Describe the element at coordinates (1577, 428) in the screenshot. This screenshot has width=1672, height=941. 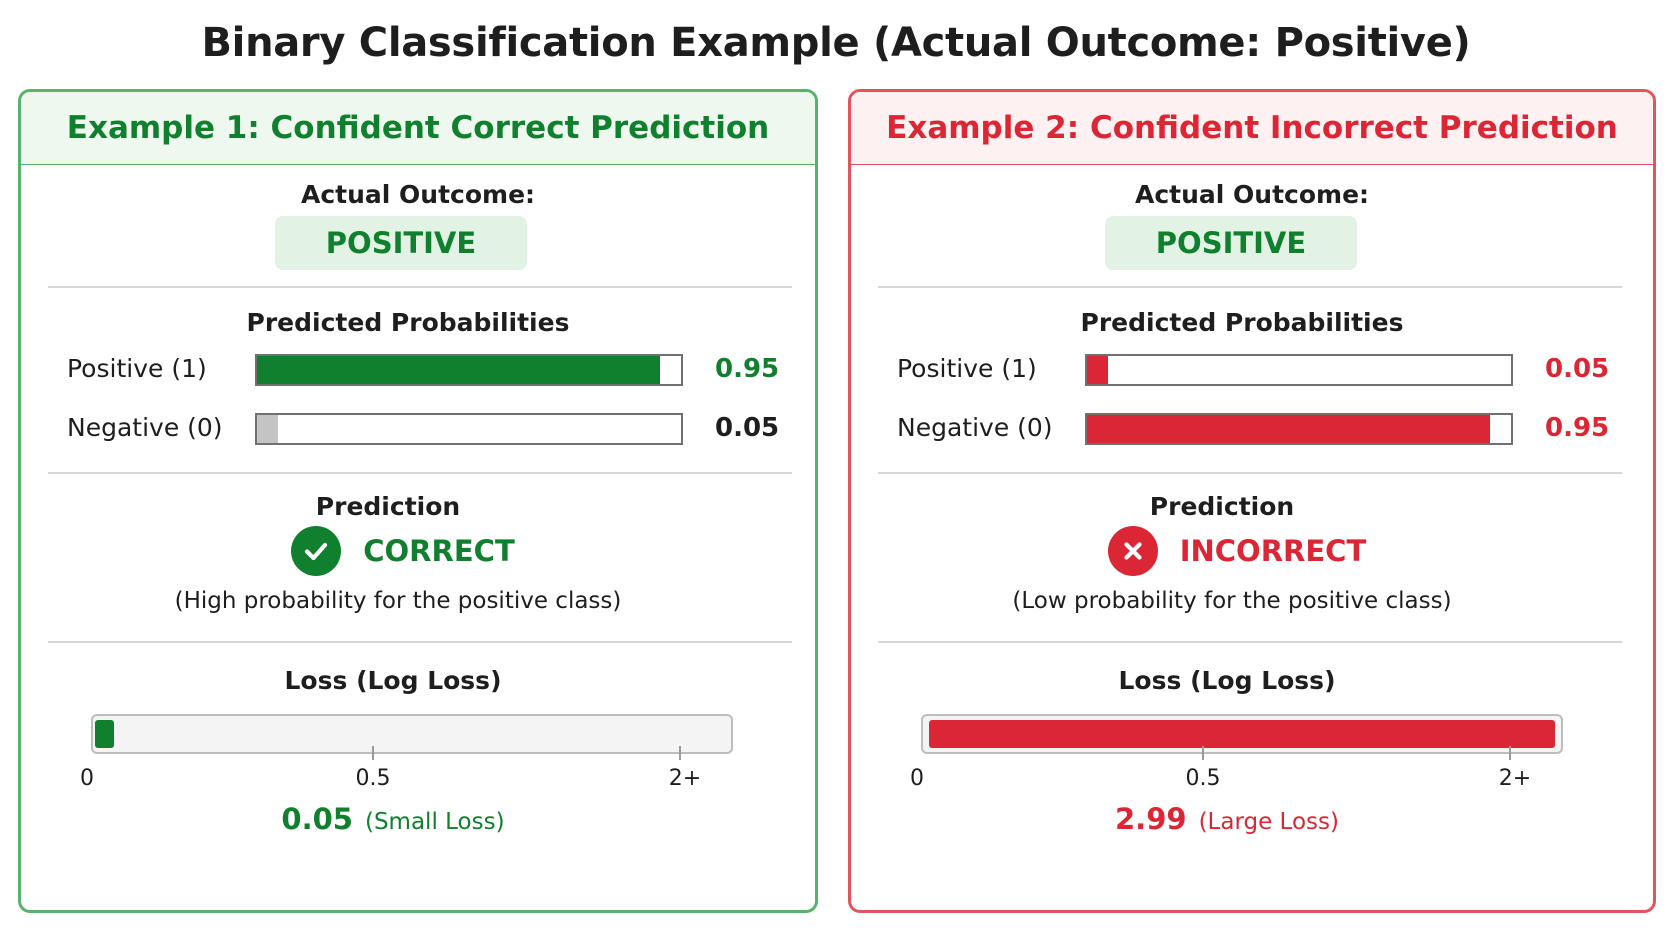
I see `prob-value-negative: 0.95` at that location.